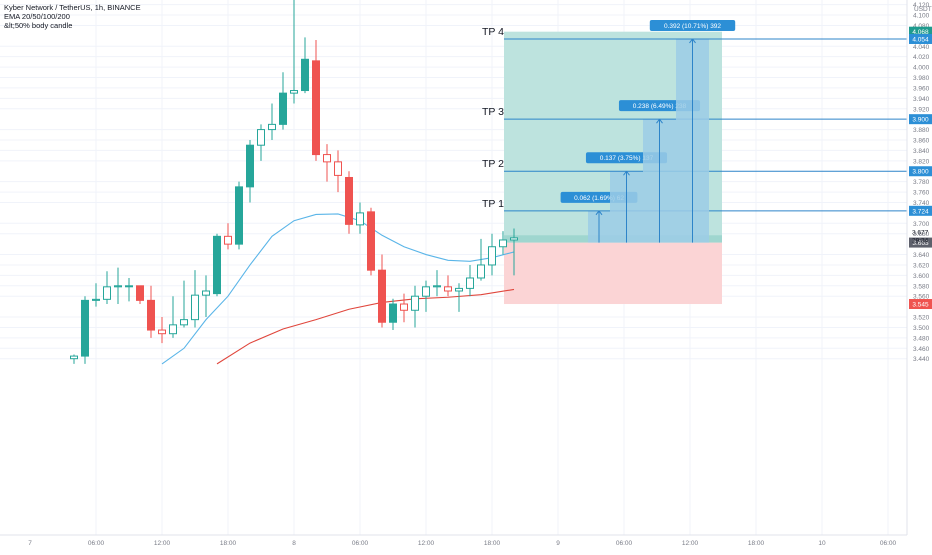 The width and height of the screenshot is (932, 555). I want to click on price-tick: 3.440, so click(921, 359).